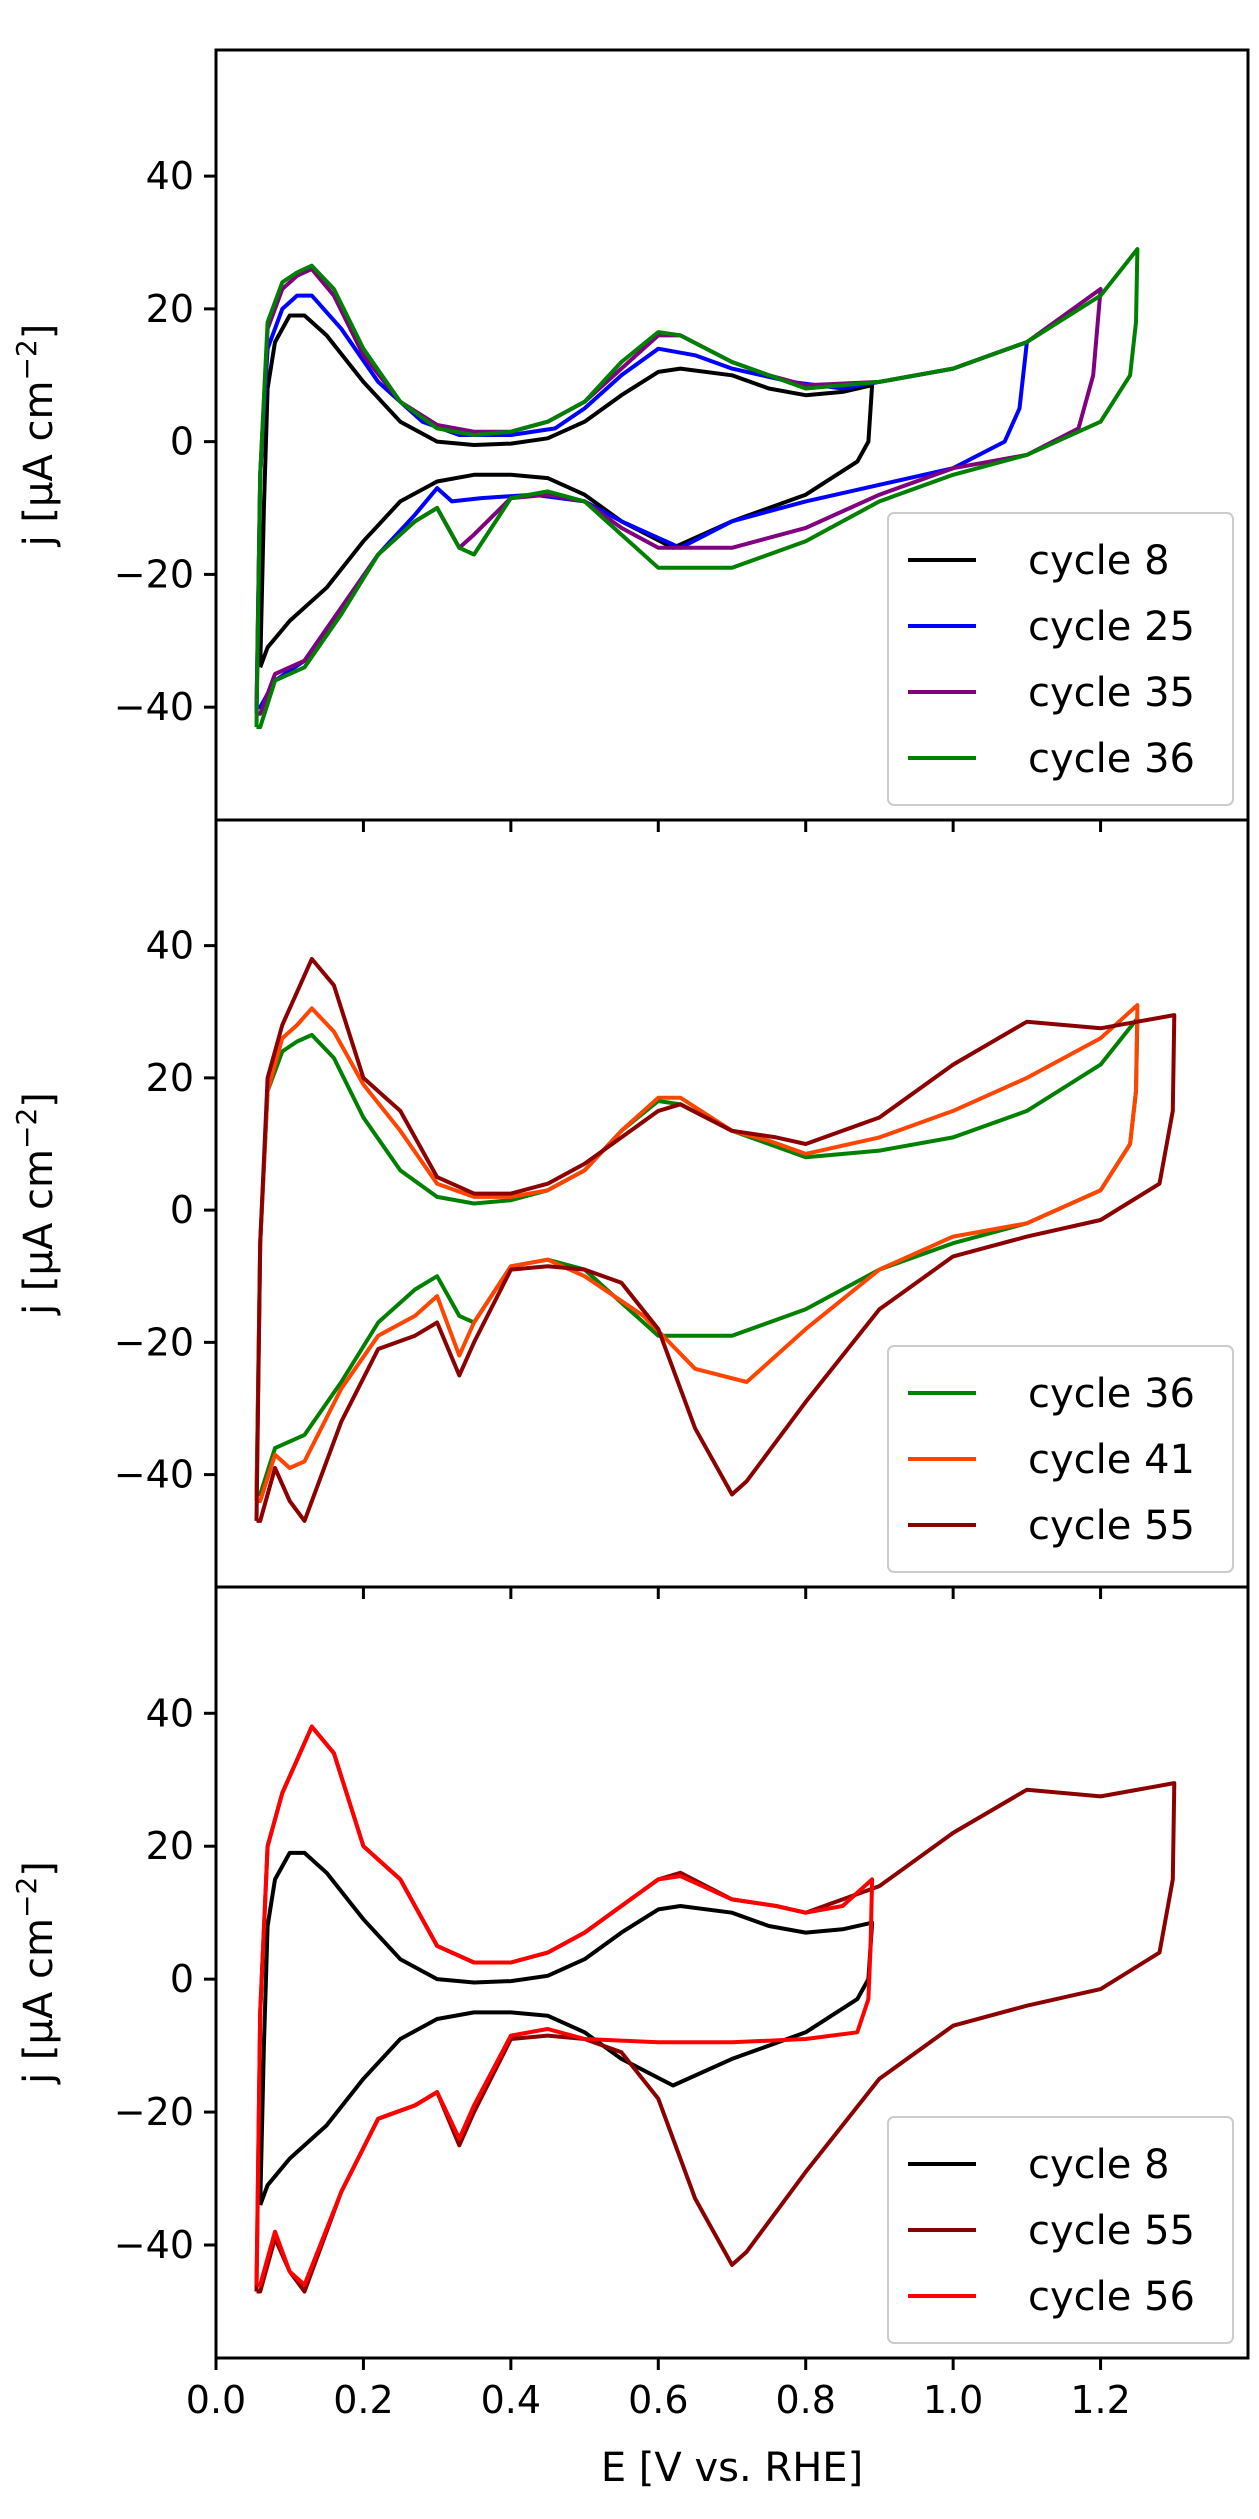  I want to click on legend: cycle 8 cycle 25 cycle 35 cycle 36, so click(1060, 659).